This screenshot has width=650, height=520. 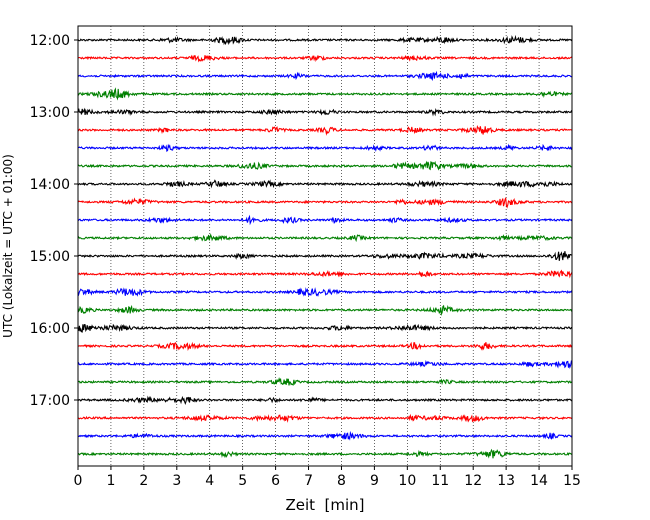 What do you see at coordinates (50, 329) in the screenshot?
I see `y-tick-label-4: 16:00` at bounding box center [50, 329].